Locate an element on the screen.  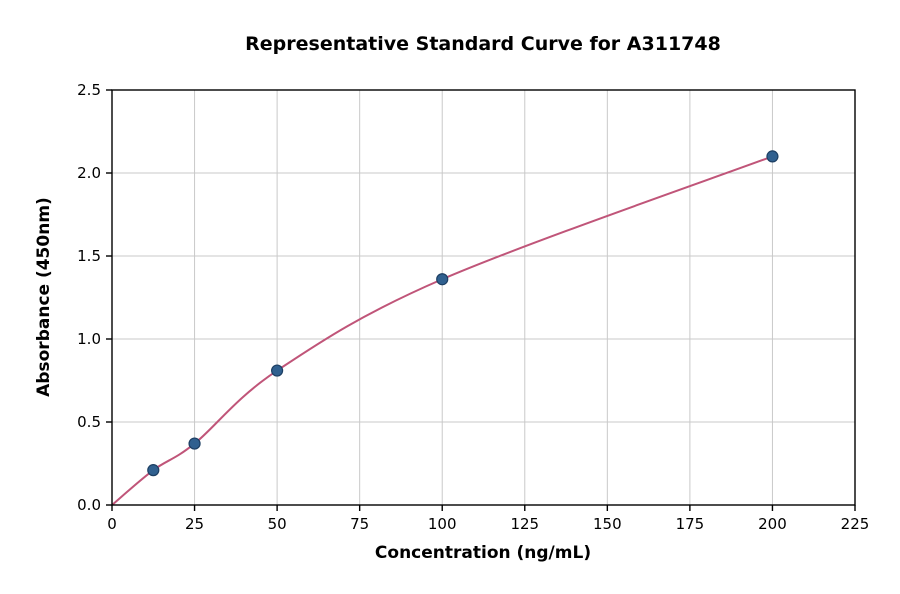
y-tick-label: 1.0 is located at coordinates (89, 339).